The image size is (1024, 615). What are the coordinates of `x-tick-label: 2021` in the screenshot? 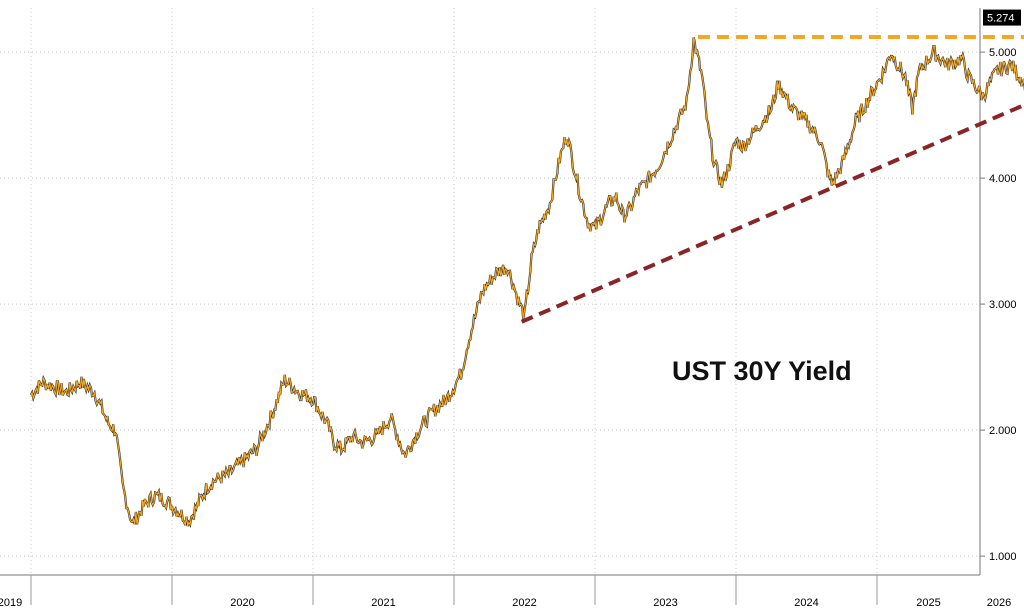 It's located at (383, 603).